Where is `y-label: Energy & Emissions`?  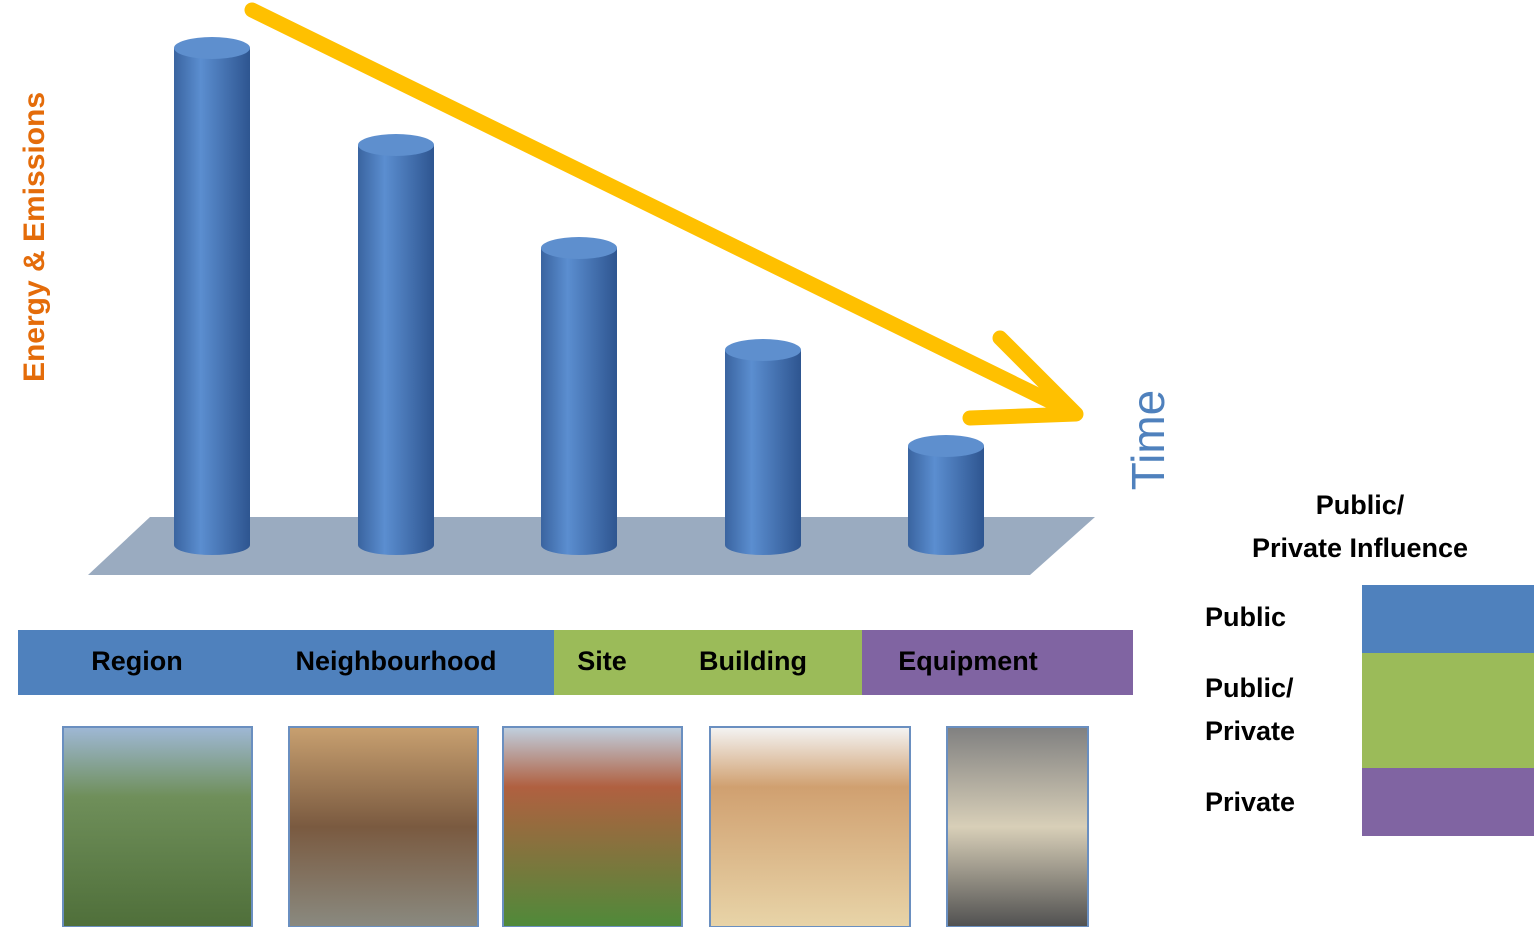
y-label: Energy & Emissions is located at coordinates (34, 237).